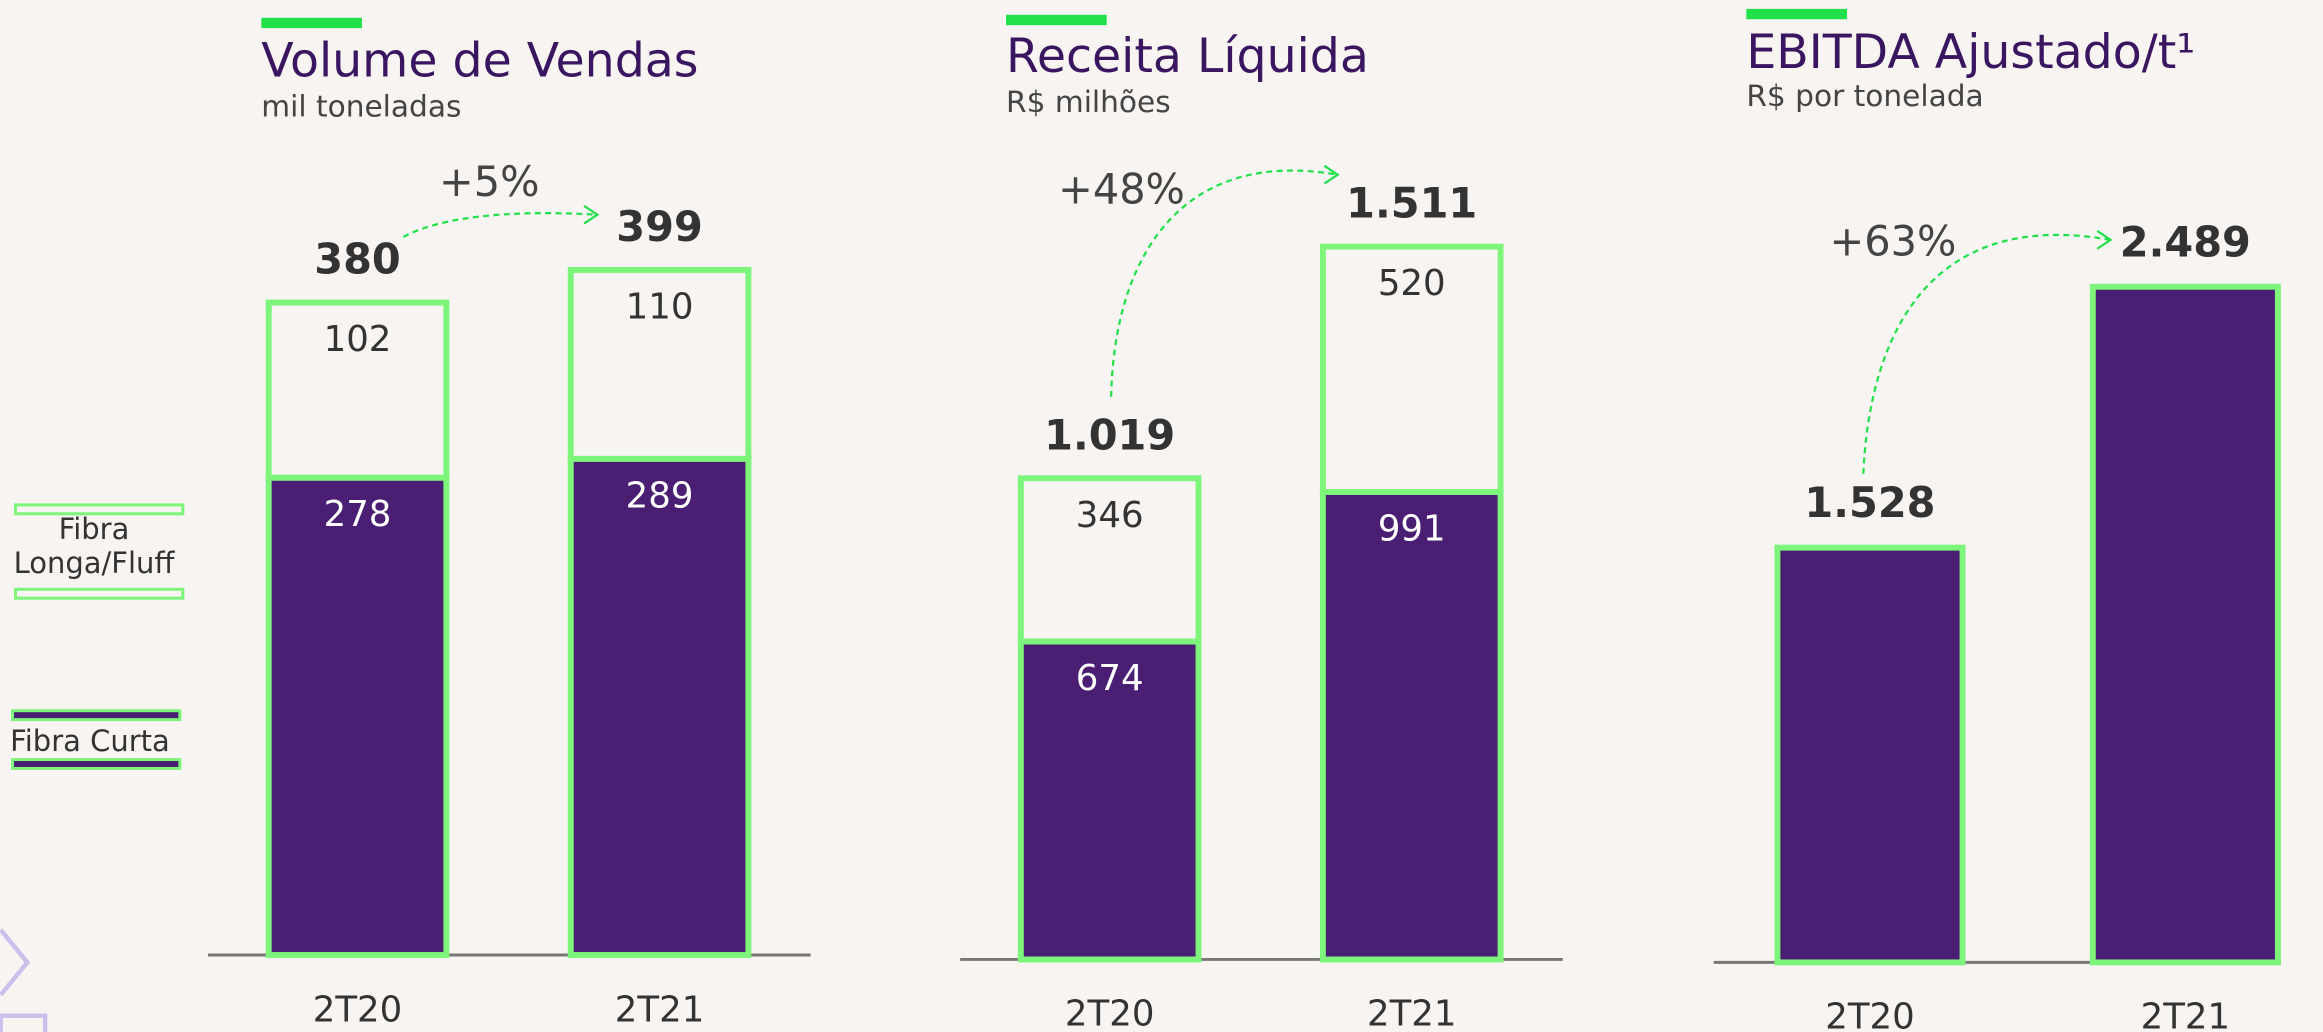  I want to click on total-label: 2.489, so click(2185, 242).